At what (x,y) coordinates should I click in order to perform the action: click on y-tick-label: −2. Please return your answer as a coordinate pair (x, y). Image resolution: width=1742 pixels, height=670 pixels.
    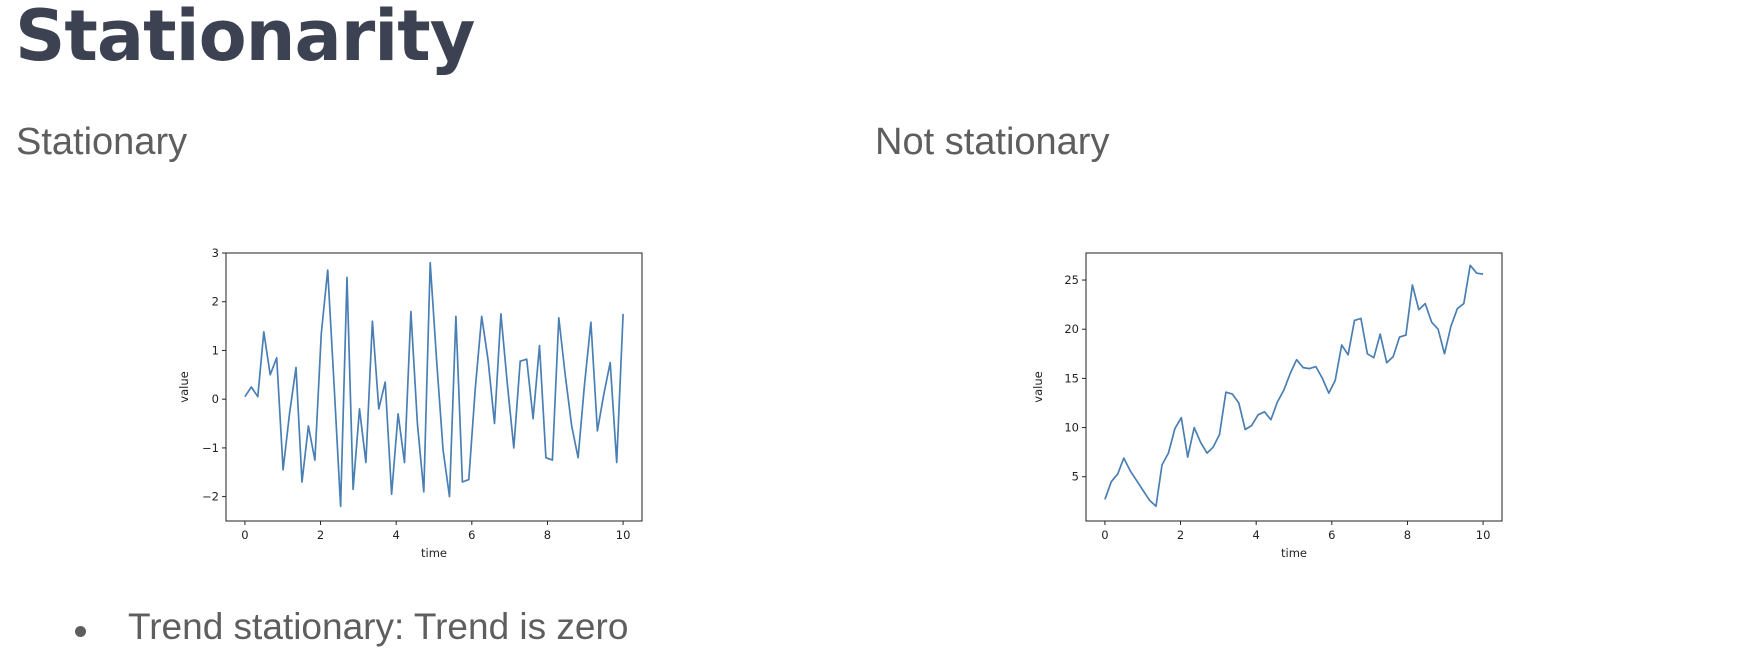
    Looking at the image, I should click on (210, 497).